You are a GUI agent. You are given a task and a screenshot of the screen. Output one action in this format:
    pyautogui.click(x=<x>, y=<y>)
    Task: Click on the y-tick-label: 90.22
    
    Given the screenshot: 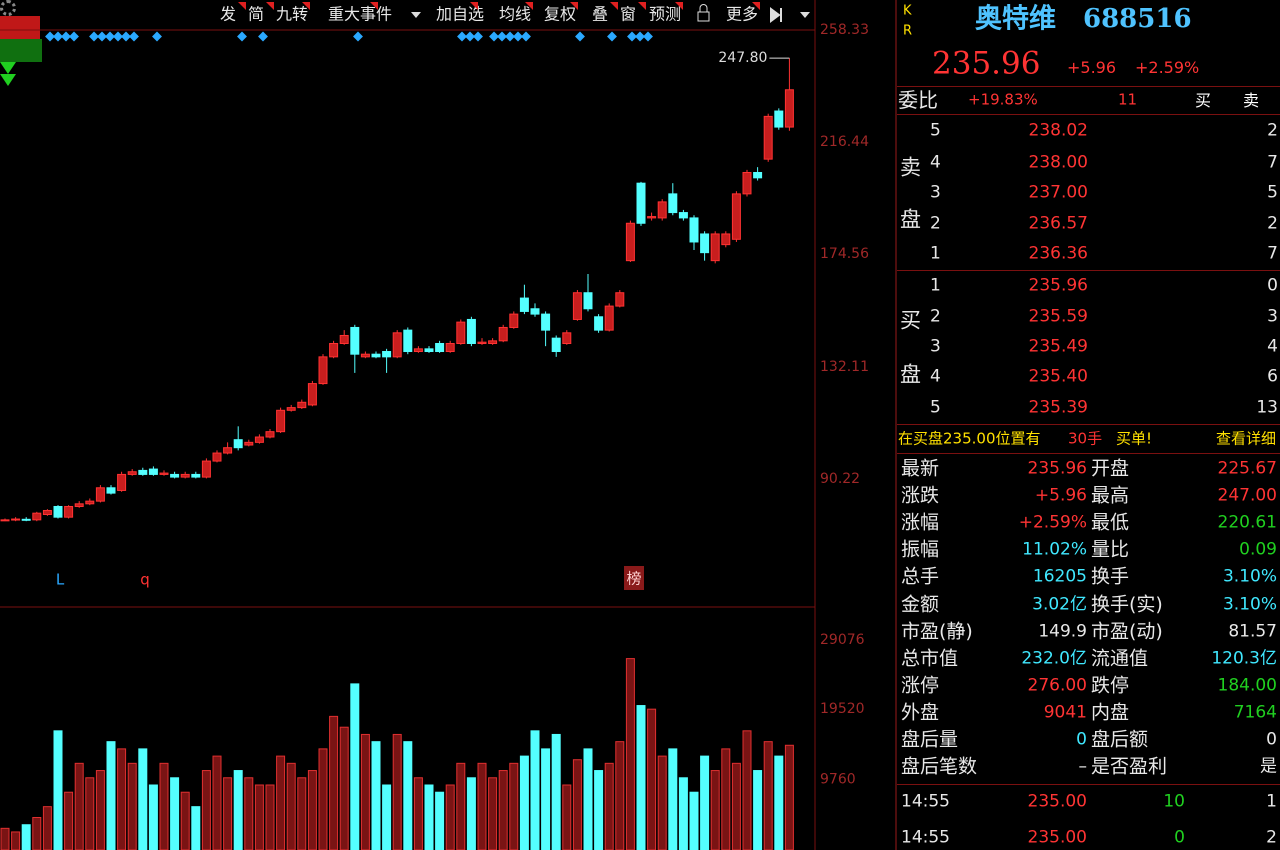 What is the action you would take?
    pyautogui.click(x=840, y=479)
    